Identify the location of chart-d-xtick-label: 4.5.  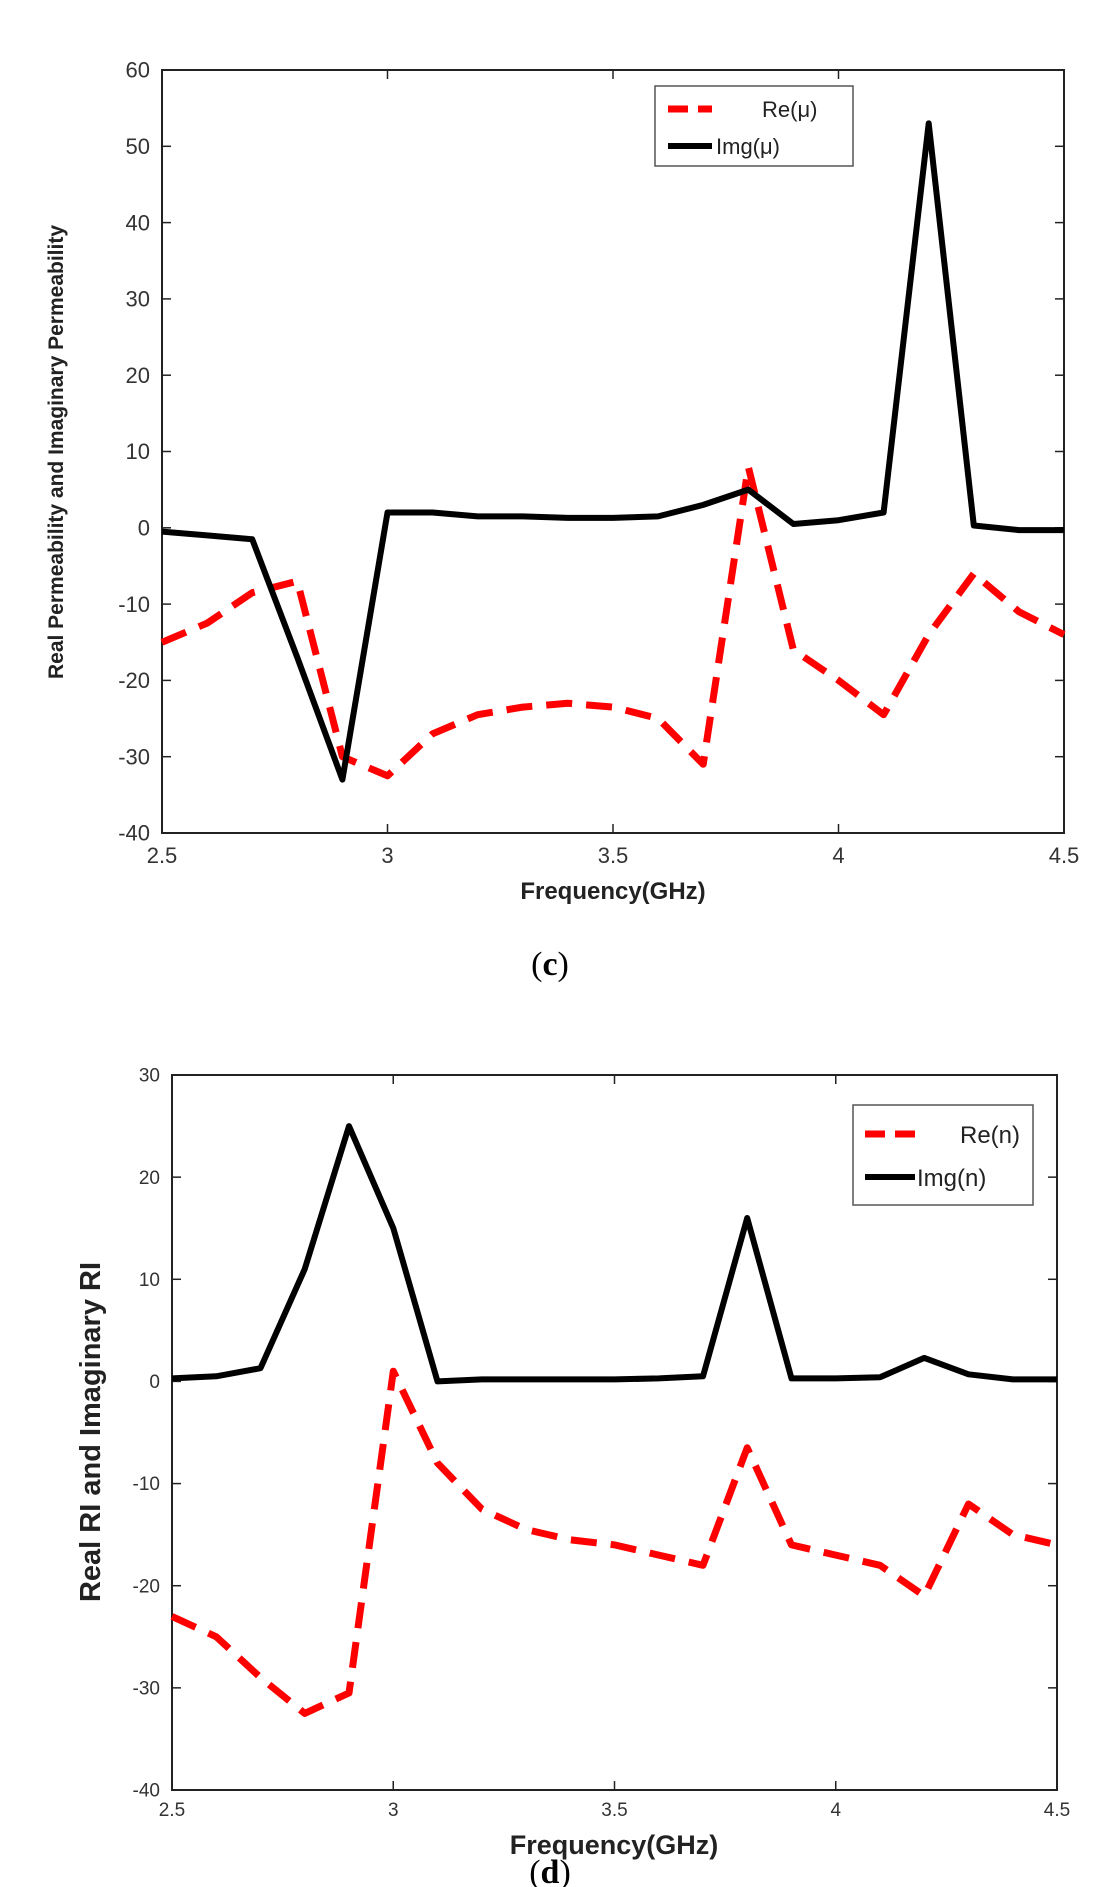
(1057, 1810).